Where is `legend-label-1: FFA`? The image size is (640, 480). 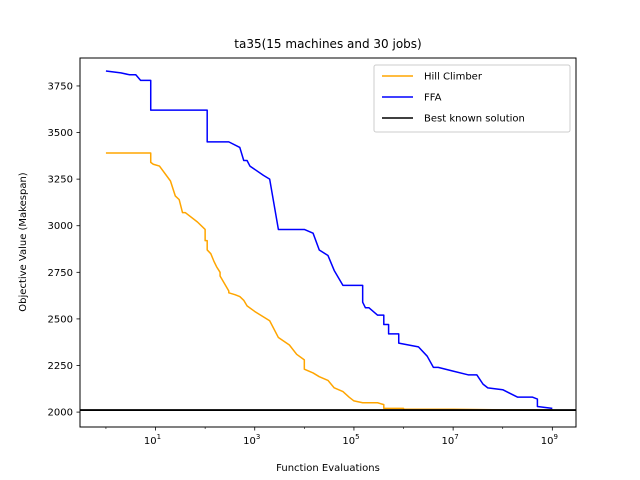 legend-label-1: FFA is located at coordinates (433, 98).